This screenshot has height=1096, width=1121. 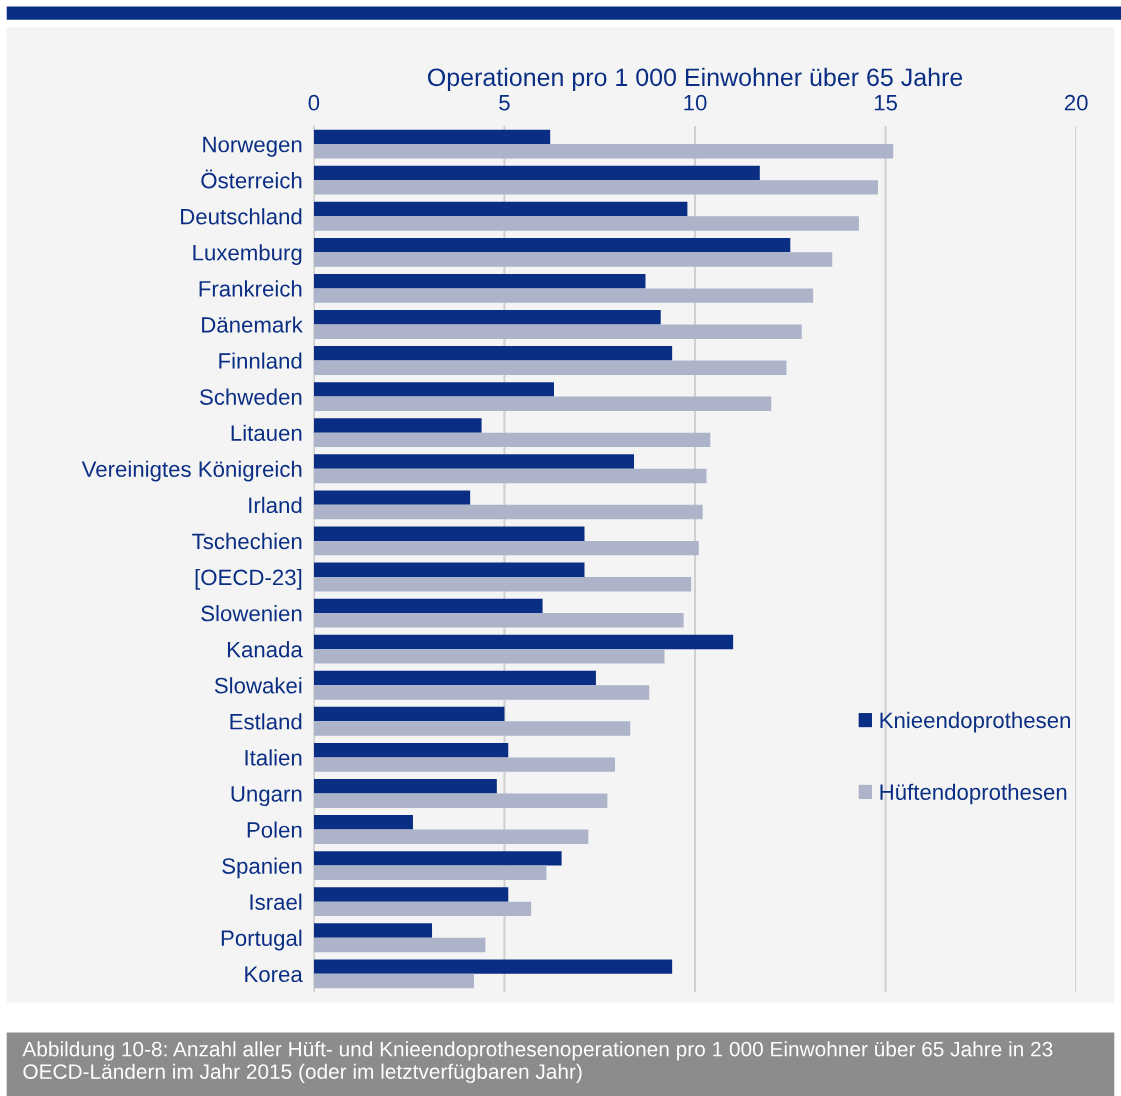 What do you see at coordinates (262, 868) in the screenshot?
I see `y-tick-label: Spanien` at bounding box center [262, 868].